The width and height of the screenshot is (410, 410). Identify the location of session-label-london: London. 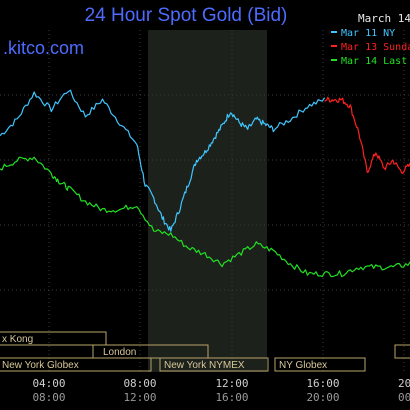
(119, 352).